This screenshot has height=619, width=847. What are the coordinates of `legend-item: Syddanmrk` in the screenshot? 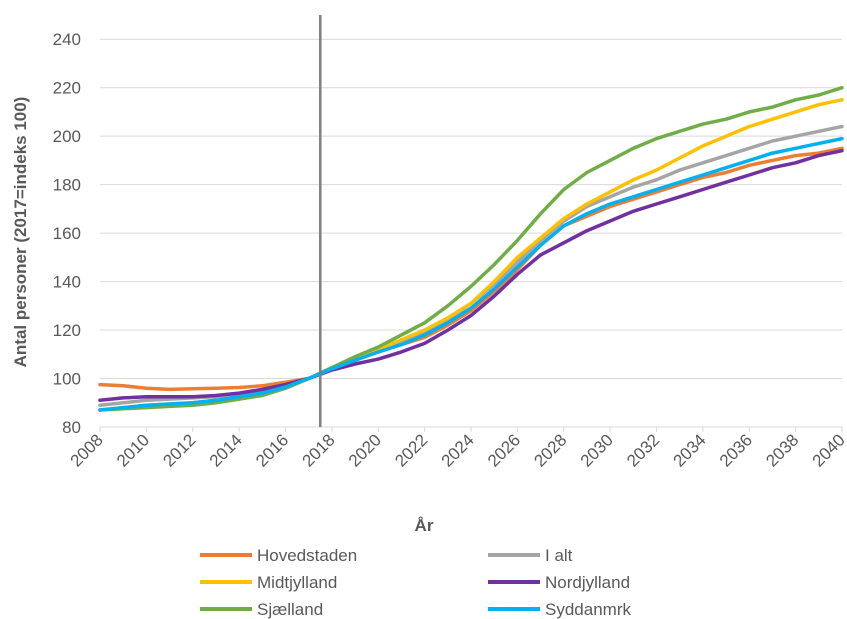 It's located at (559, 609).